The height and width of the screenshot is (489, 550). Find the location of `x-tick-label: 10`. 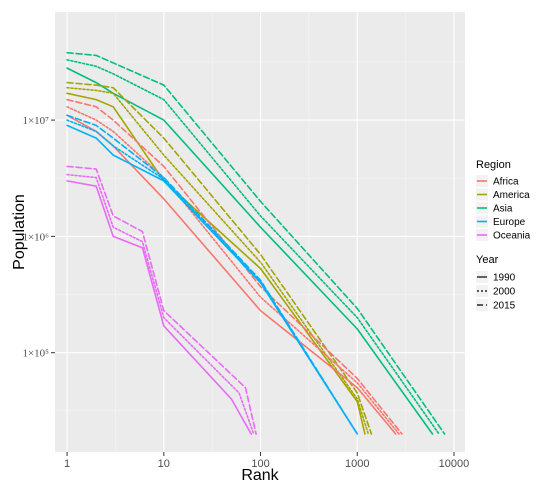

x-tick-label: 10 is located at coordinates (164, 464).